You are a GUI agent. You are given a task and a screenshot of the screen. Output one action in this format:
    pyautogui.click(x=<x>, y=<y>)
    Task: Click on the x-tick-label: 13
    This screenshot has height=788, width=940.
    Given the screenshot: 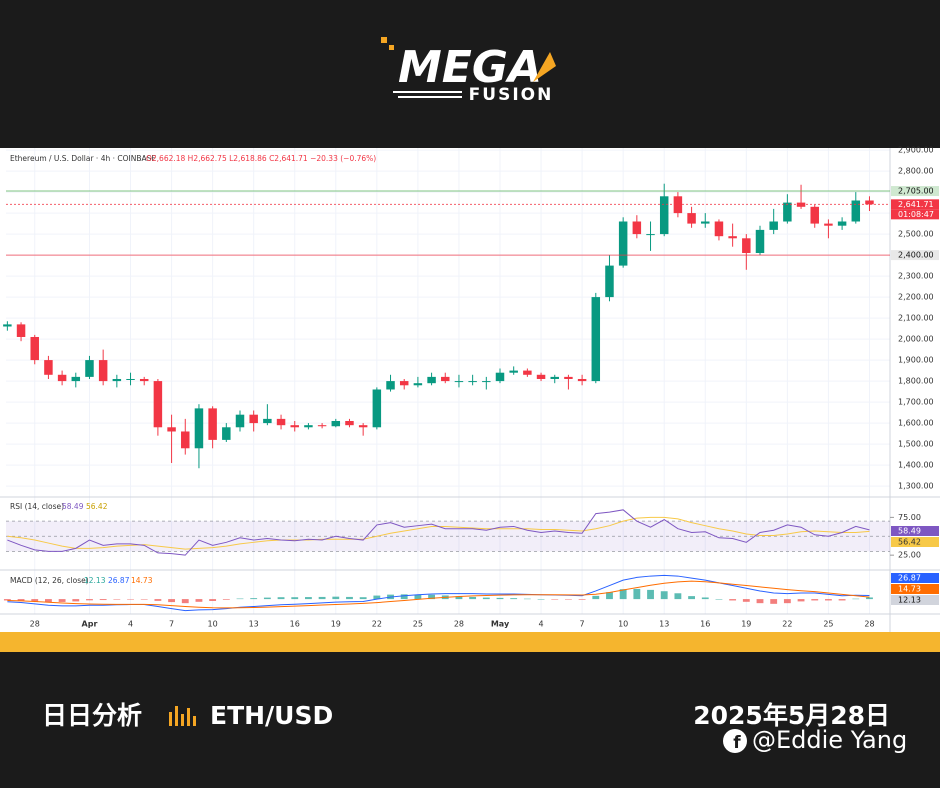 What is the action you would take?
    pyautogui.click(x=664, y=624)
    